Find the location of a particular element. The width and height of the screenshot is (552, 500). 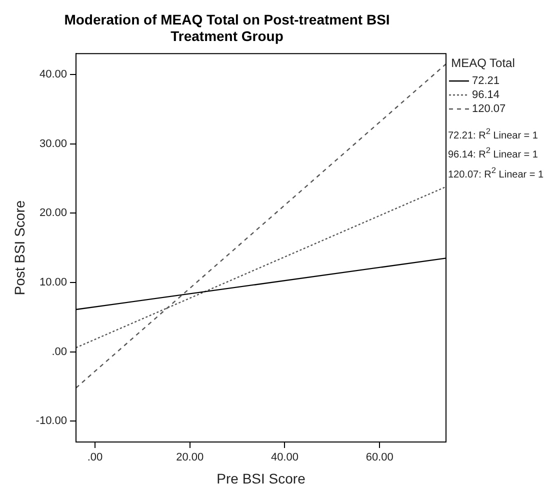

legend-label: 72.21 is located at coordinates (486, 81).